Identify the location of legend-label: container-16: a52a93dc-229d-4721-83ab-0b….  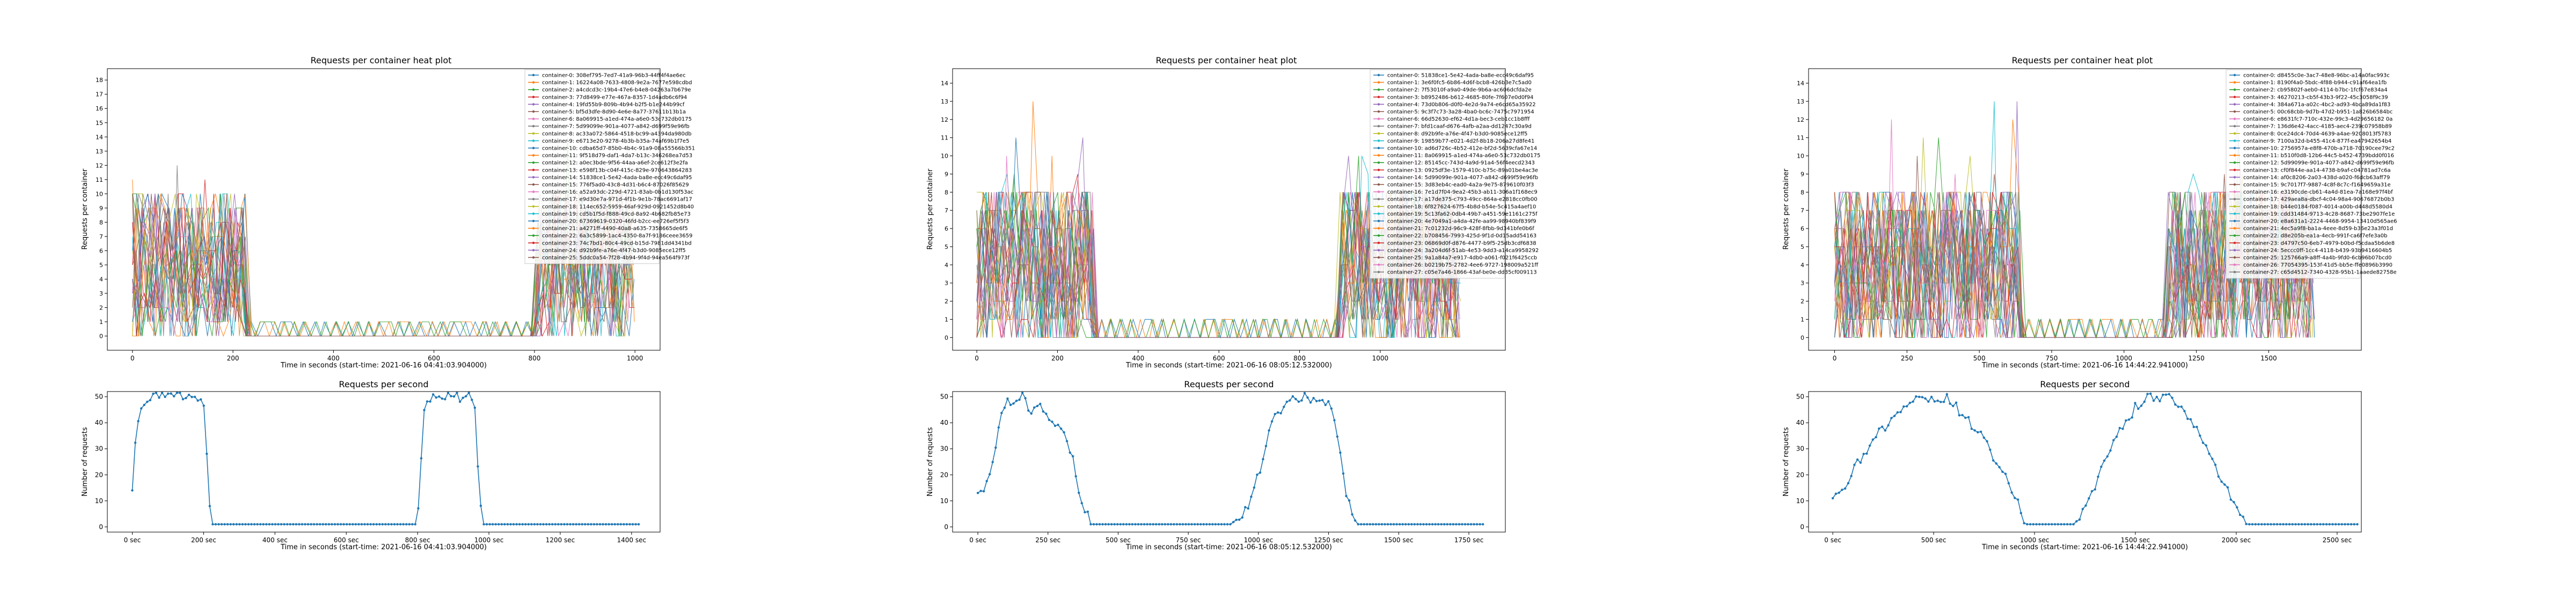
(617, 192).